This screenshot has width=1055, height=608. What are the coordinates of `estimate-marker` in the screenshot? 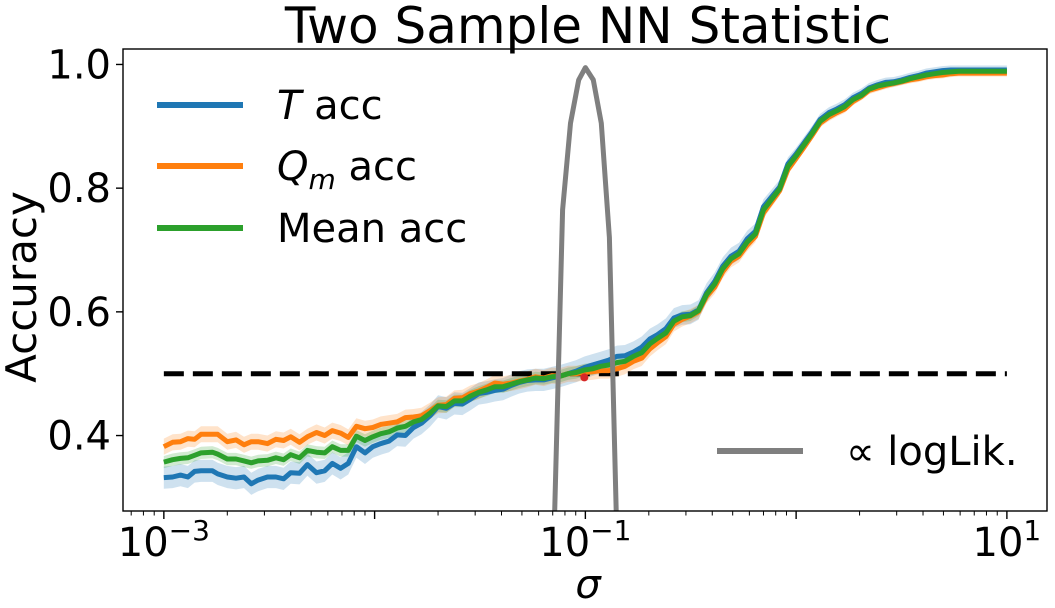 It's located at (584, 377).